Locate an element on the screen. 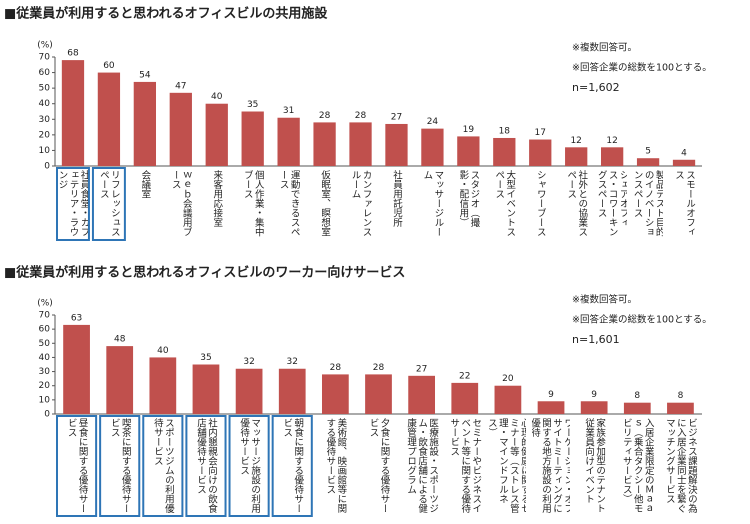  value-label: 22 is located at coordinates (464, 376).